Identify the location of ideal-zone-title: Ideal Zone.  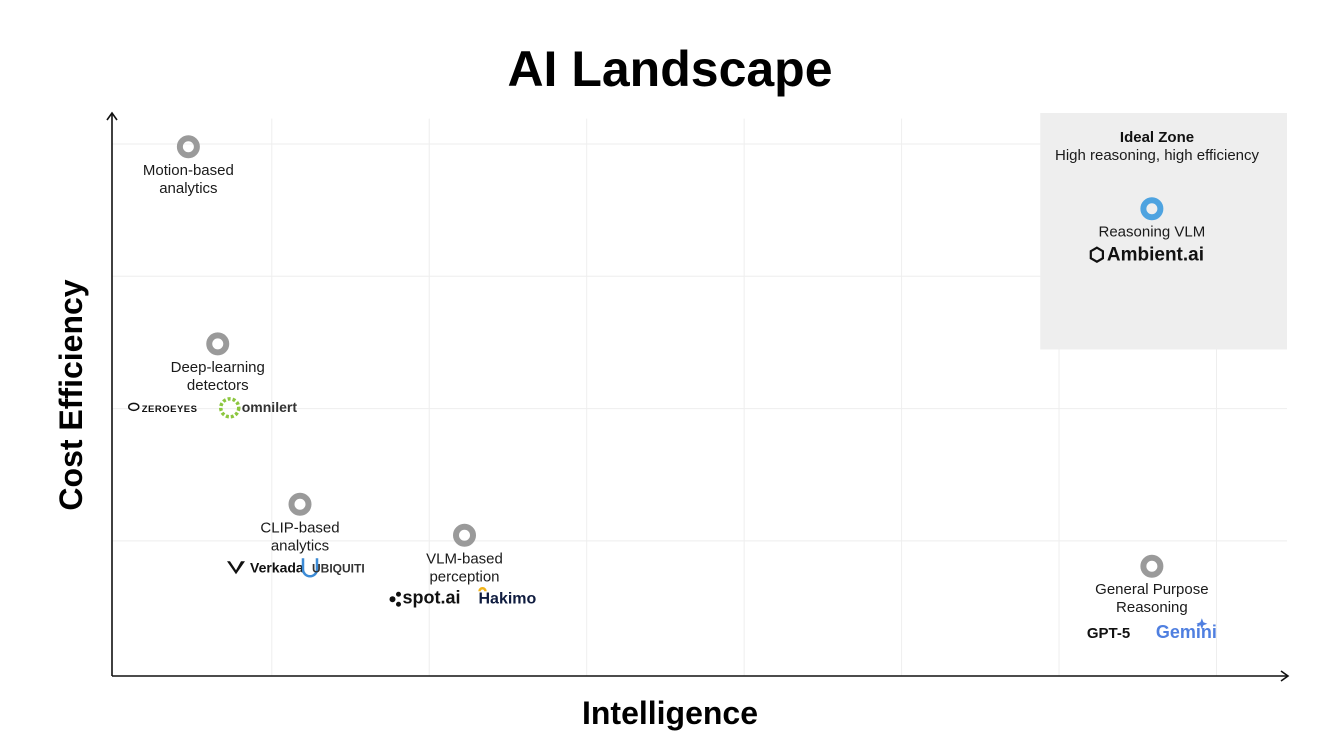
(1157, 137).